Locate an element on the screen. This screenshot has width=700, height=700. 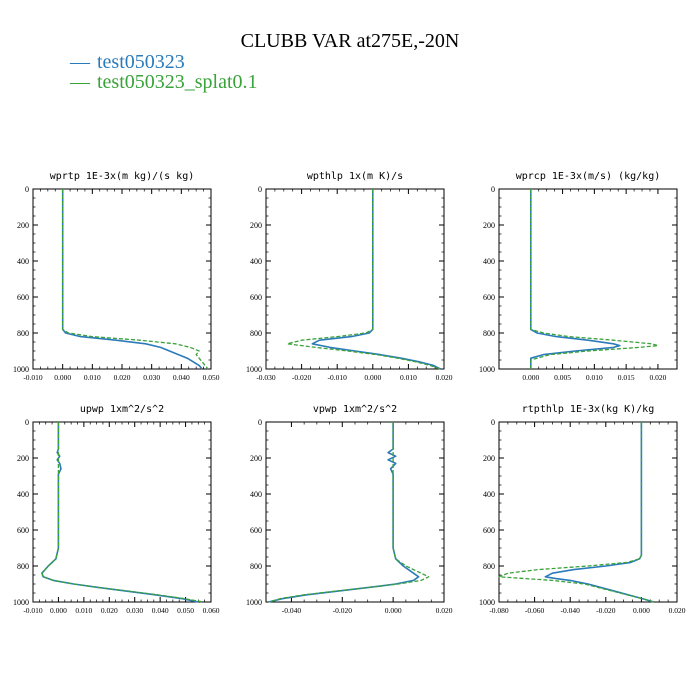
legend-label: test050323 is located at coordinates (141, 62).